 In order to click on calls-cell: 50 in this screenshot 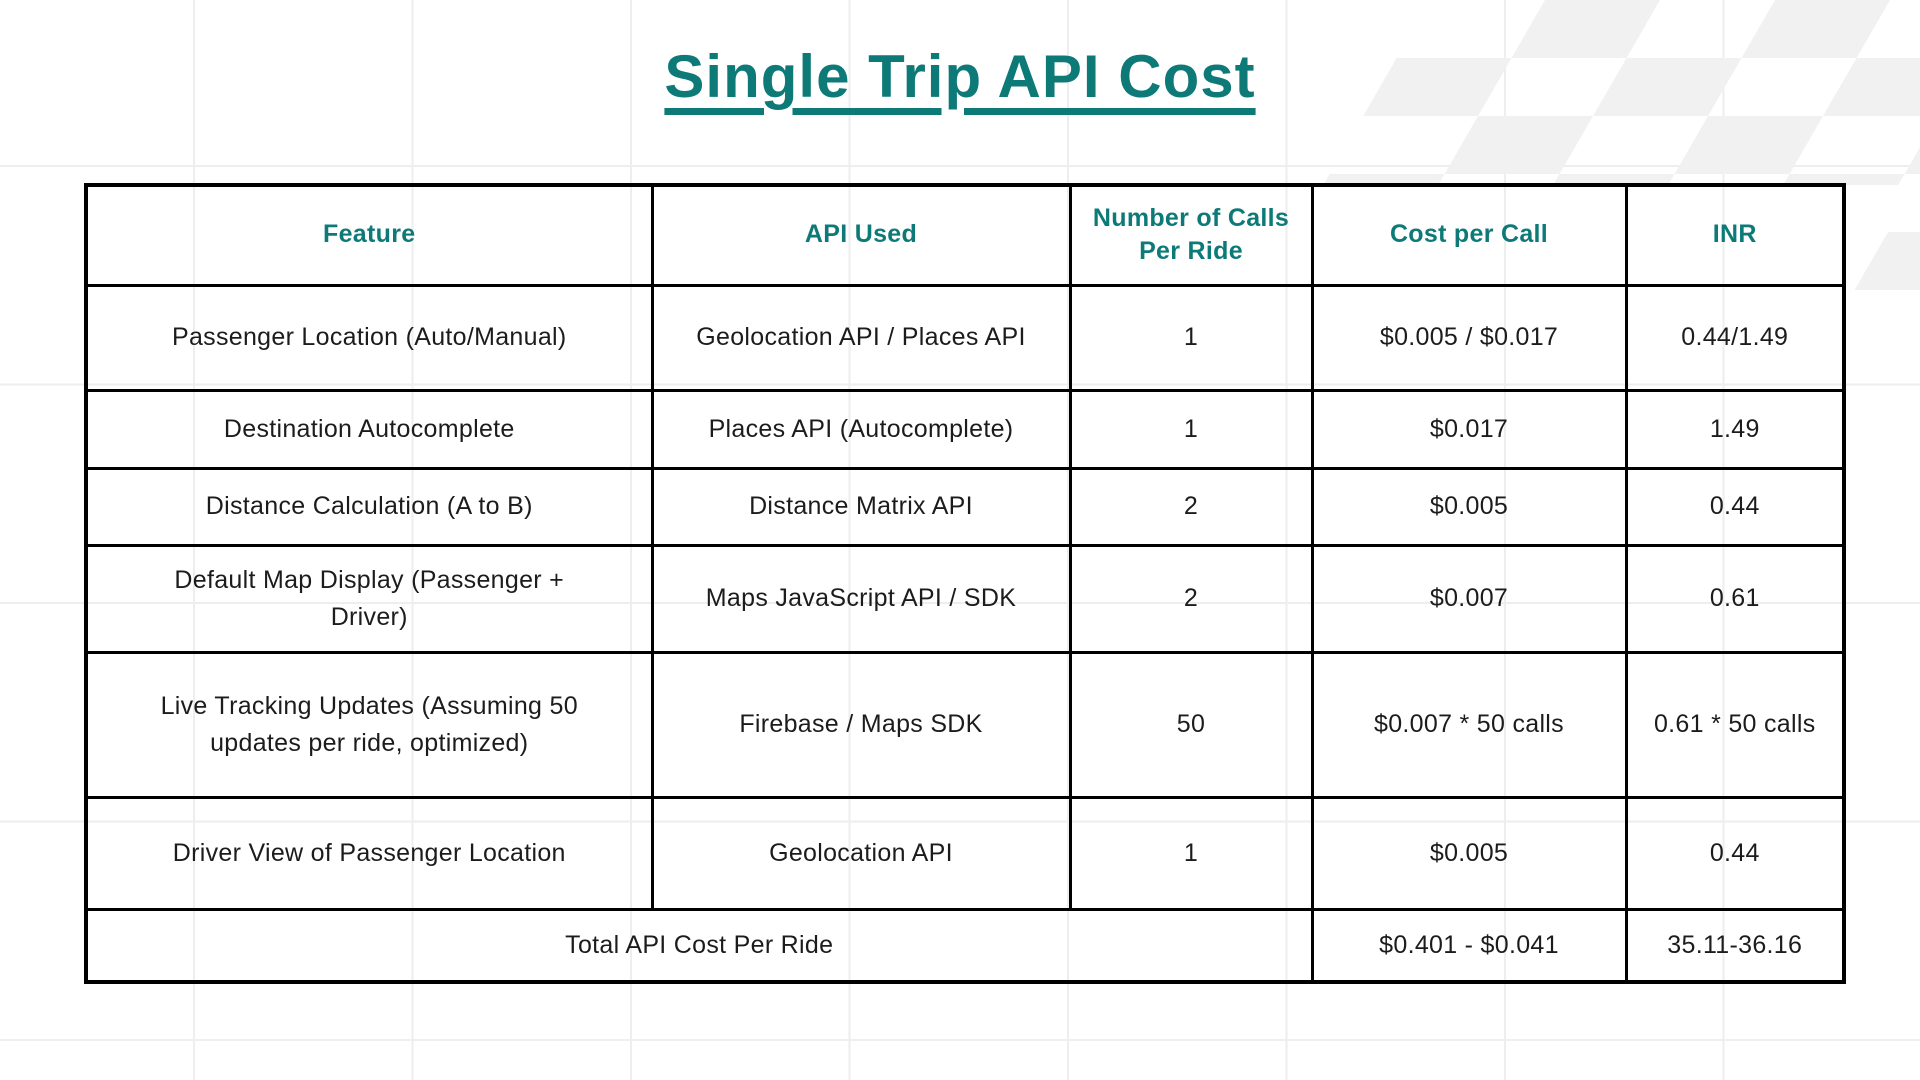, I will do `click(1191, 724)`.